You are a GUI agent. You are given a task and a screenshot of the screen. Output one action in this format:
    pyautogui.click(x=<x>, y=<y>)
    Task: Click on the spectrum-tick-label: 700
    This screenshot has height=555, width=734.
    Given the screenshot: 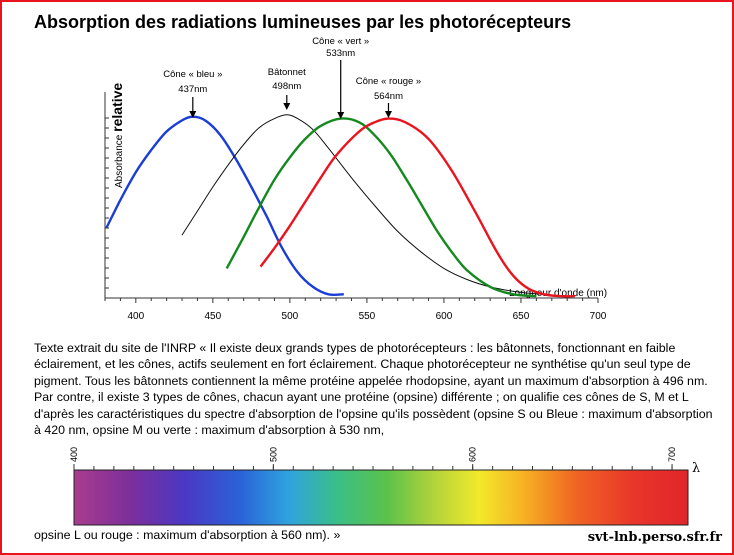 What is the action you would take?
    pyautogui.click(x=672, y=454)
    